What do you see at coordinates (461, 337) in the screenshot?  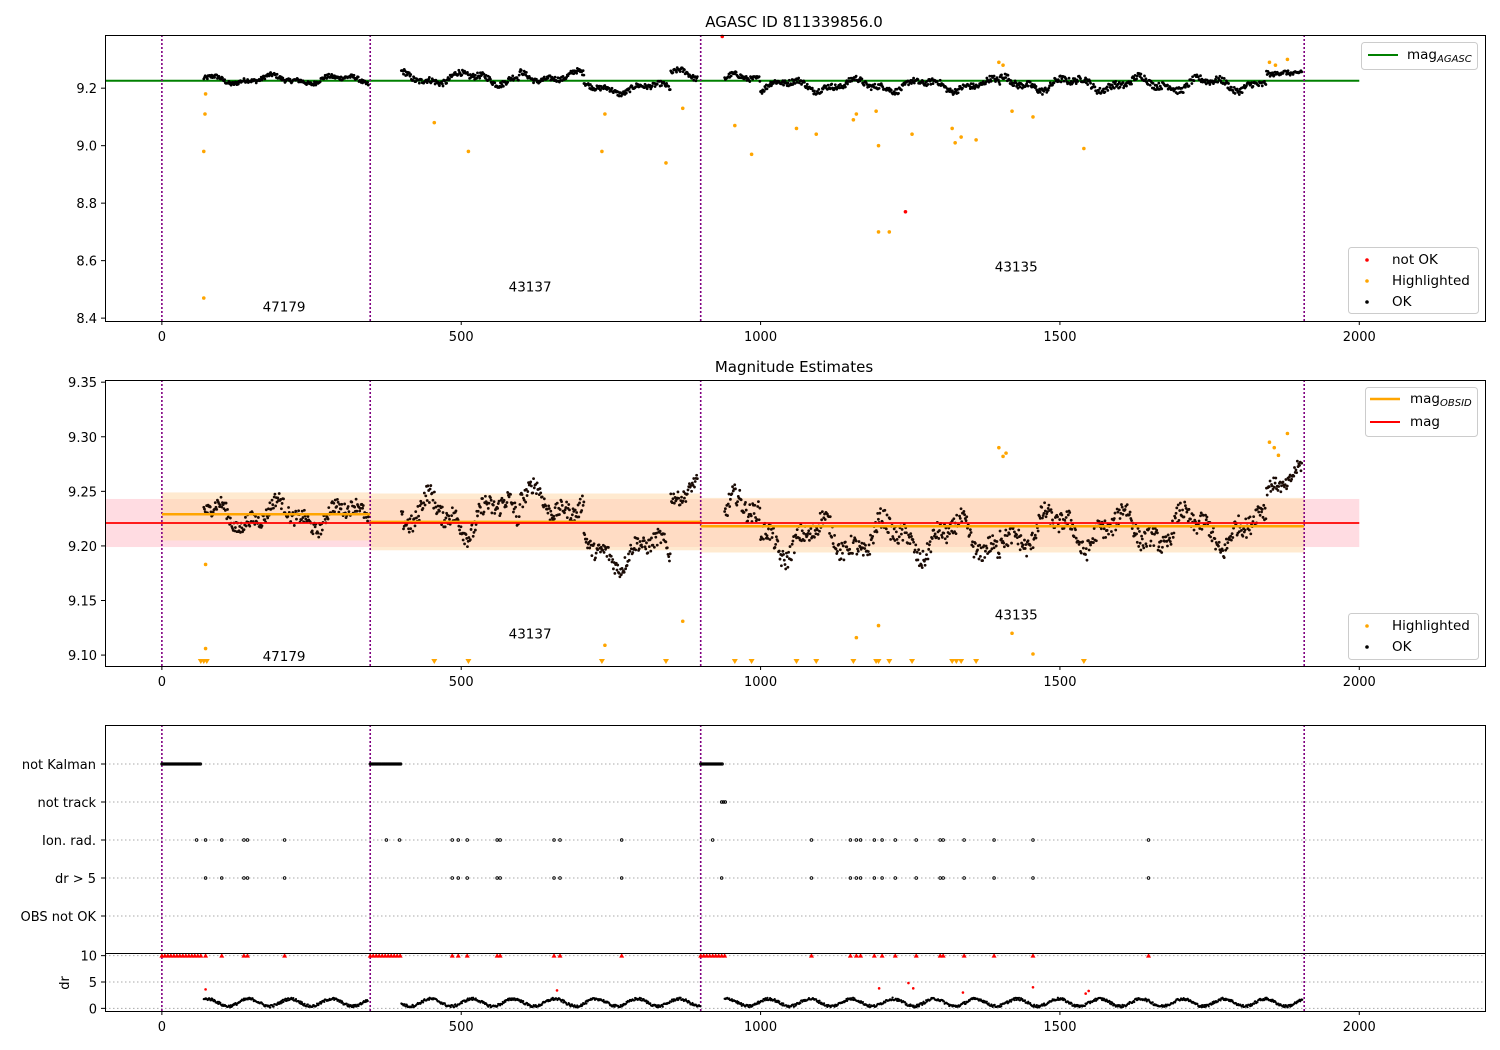 I see `top-xtick-label: 500` at bounding box center [461, 337].